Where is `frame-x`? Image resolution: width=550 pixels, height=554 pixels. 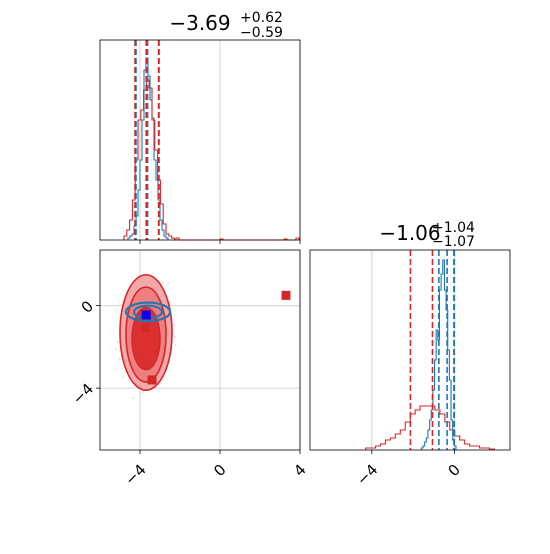
frame-x is located at coordinates (200, 140).